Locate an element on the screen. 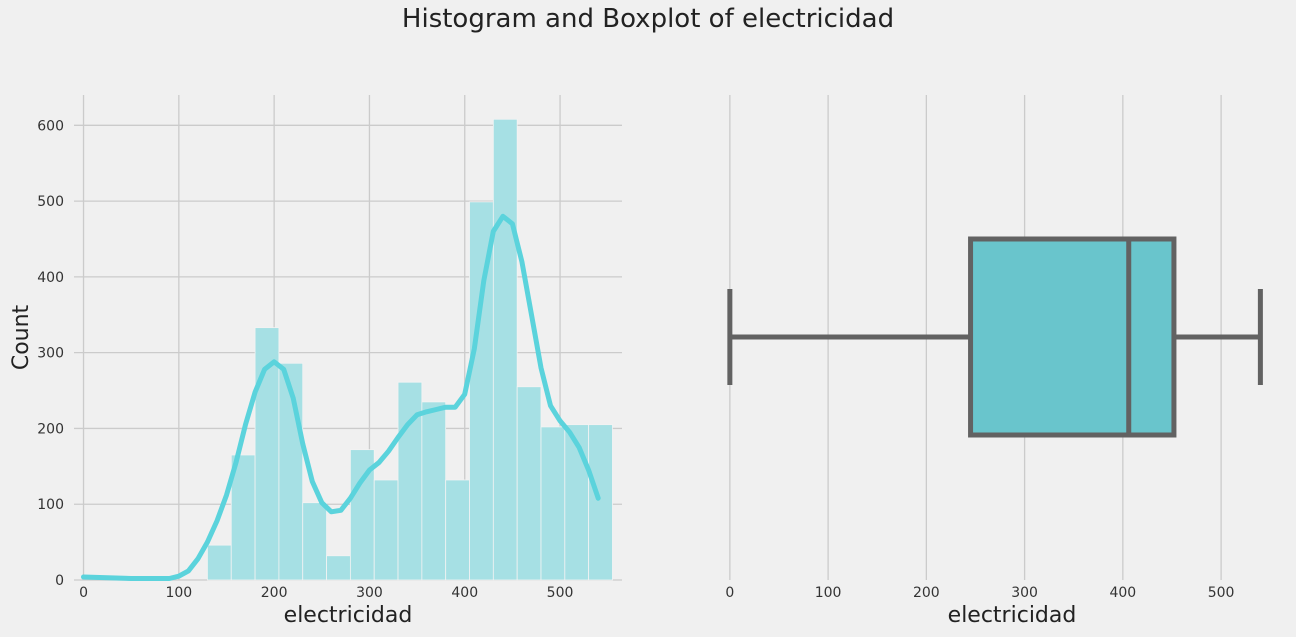 This screenshot has width=1296, height=637. hist-x-tick-label: 200 is located at coordinates (274, 593).